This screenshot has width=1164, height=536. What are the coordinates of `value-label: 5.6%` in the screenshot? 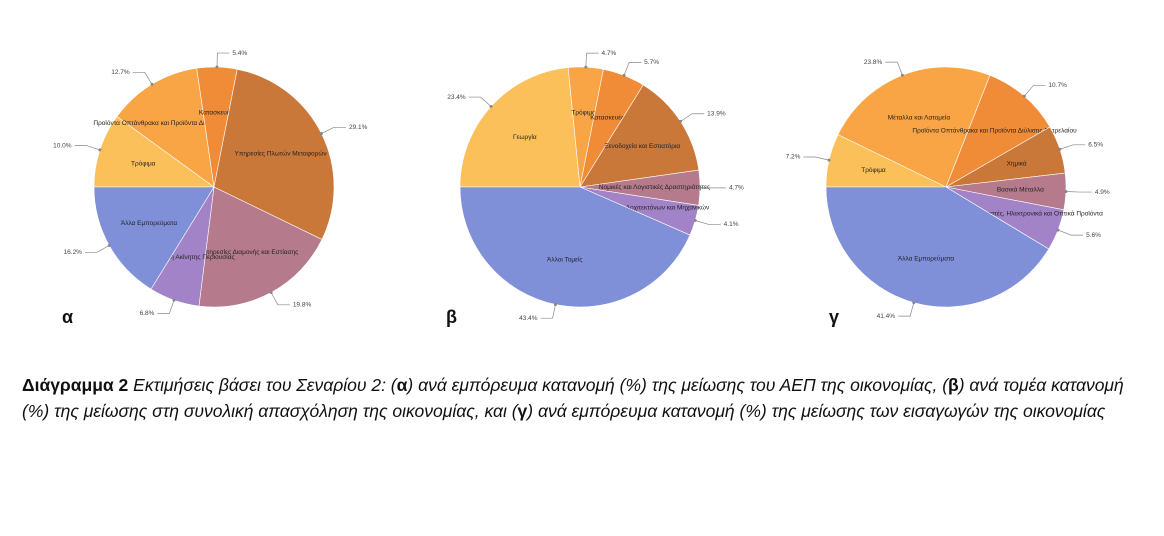 It's located at (1093, 235).